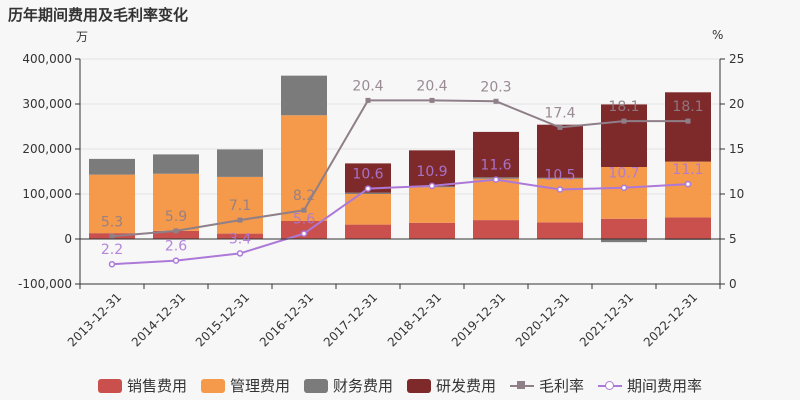 The height and width of the screenshot is (400, 800). What do you see at coordinates (733, 284) in the screenshot?
I see `right-tick-label: 0` at bounding box center [733, 284].